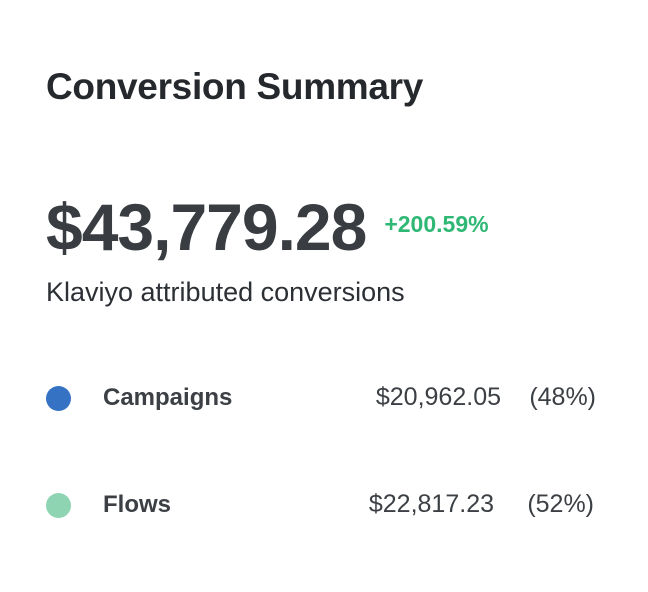  Describe the element at coordinates (438, 397) in the screenshot. I see `campaigns-amount: $20,962.05` at that location.